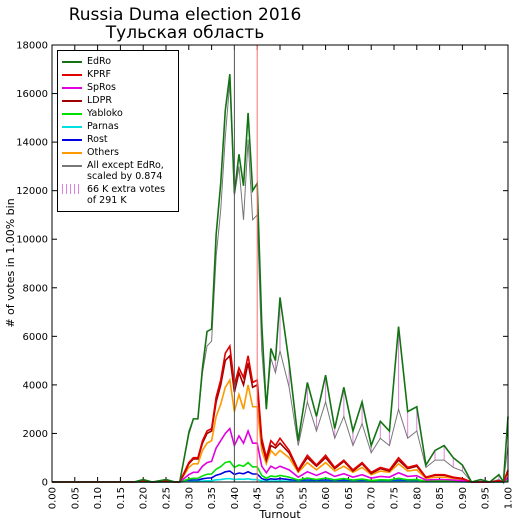 The image size is (525, 522). Describe the element at coordinates (125, 171) in the screenshot. I see `legend-label: All except EdRo, scaled by 0.874` at that location.